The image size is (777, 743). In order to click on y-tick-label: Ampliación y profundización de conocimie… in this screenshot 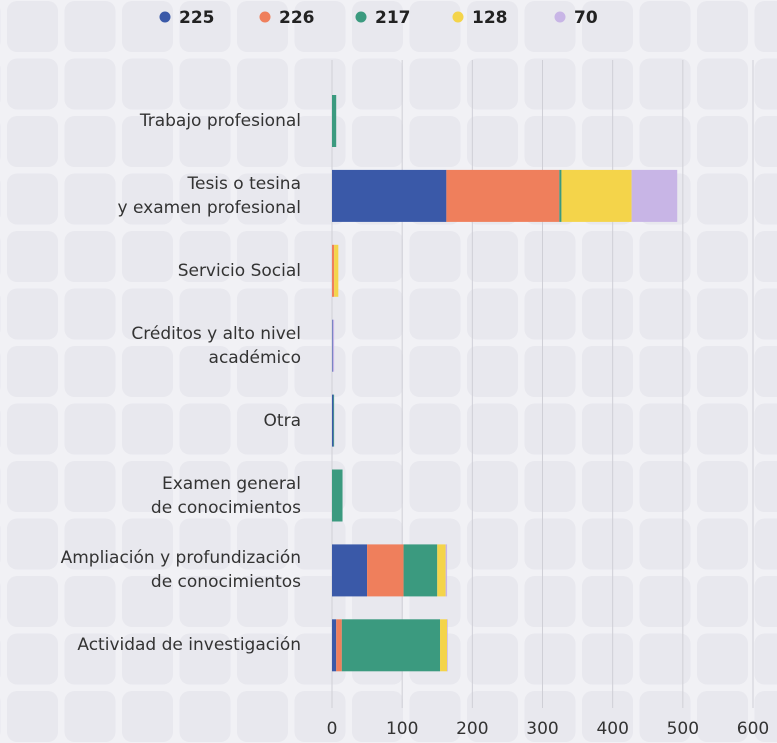, I will do `click(180, 570)`.